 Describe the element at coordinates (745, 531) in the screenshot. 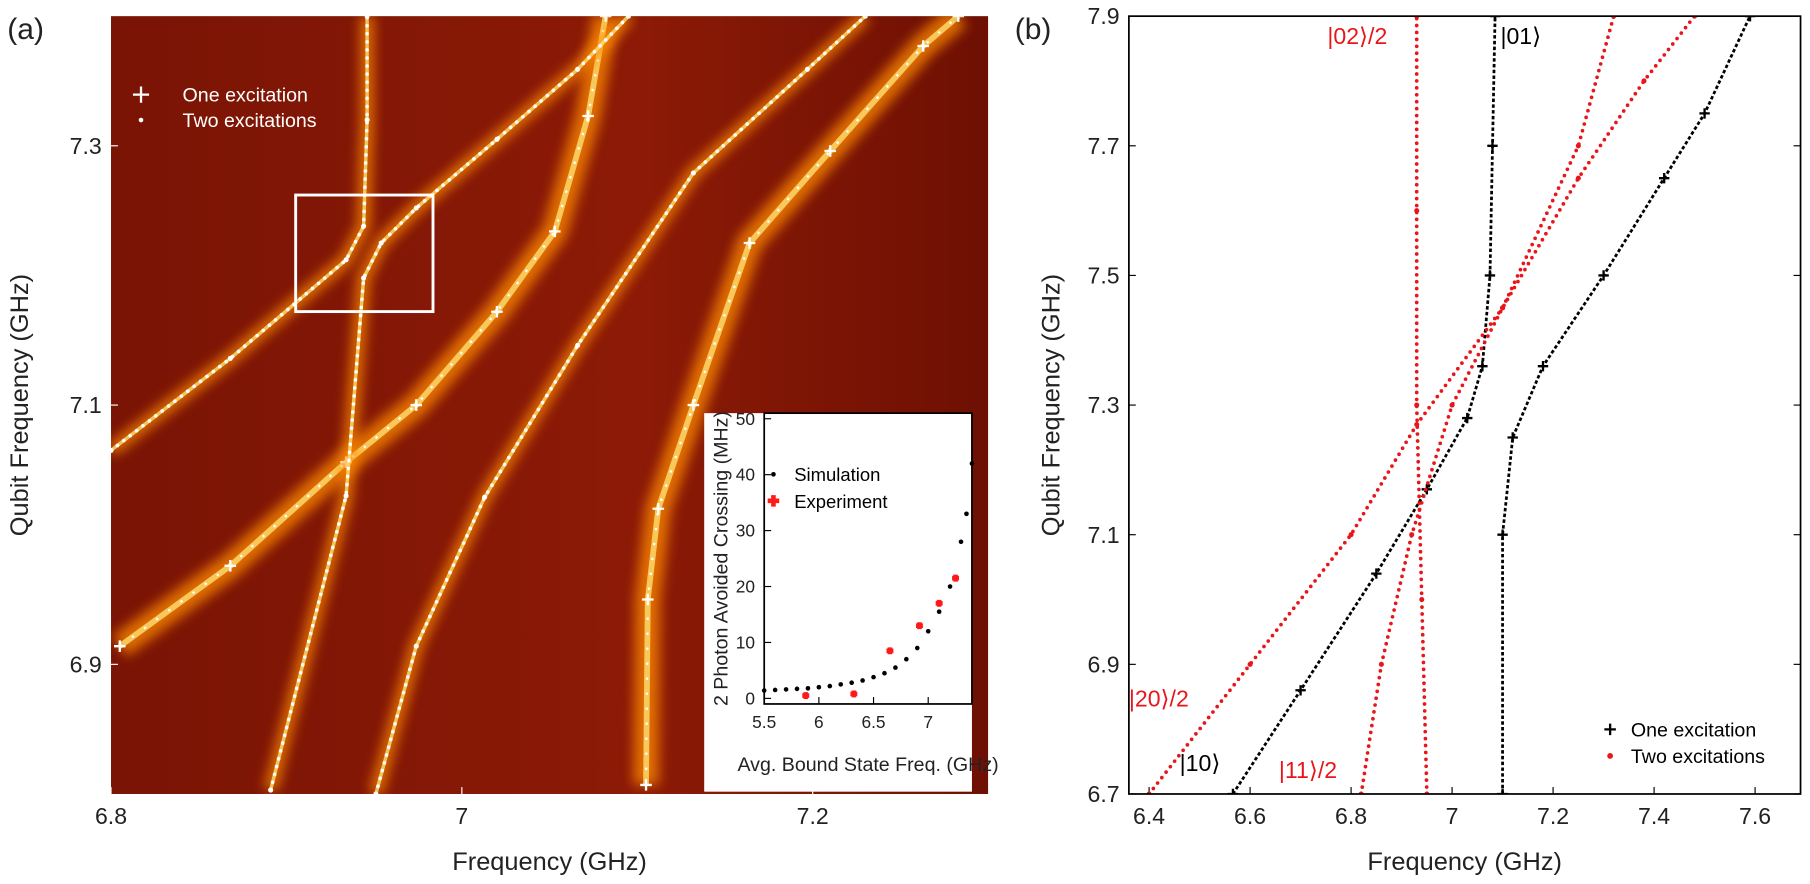

I see `y-tick-label: 30` at that location.